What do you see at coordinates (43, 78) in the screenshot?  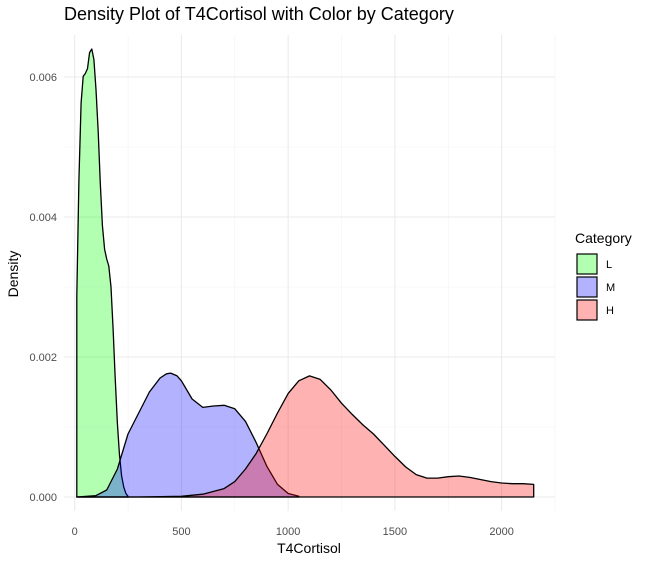 I see `y-tick-label: 0.006` at bounding box center [43, 78].